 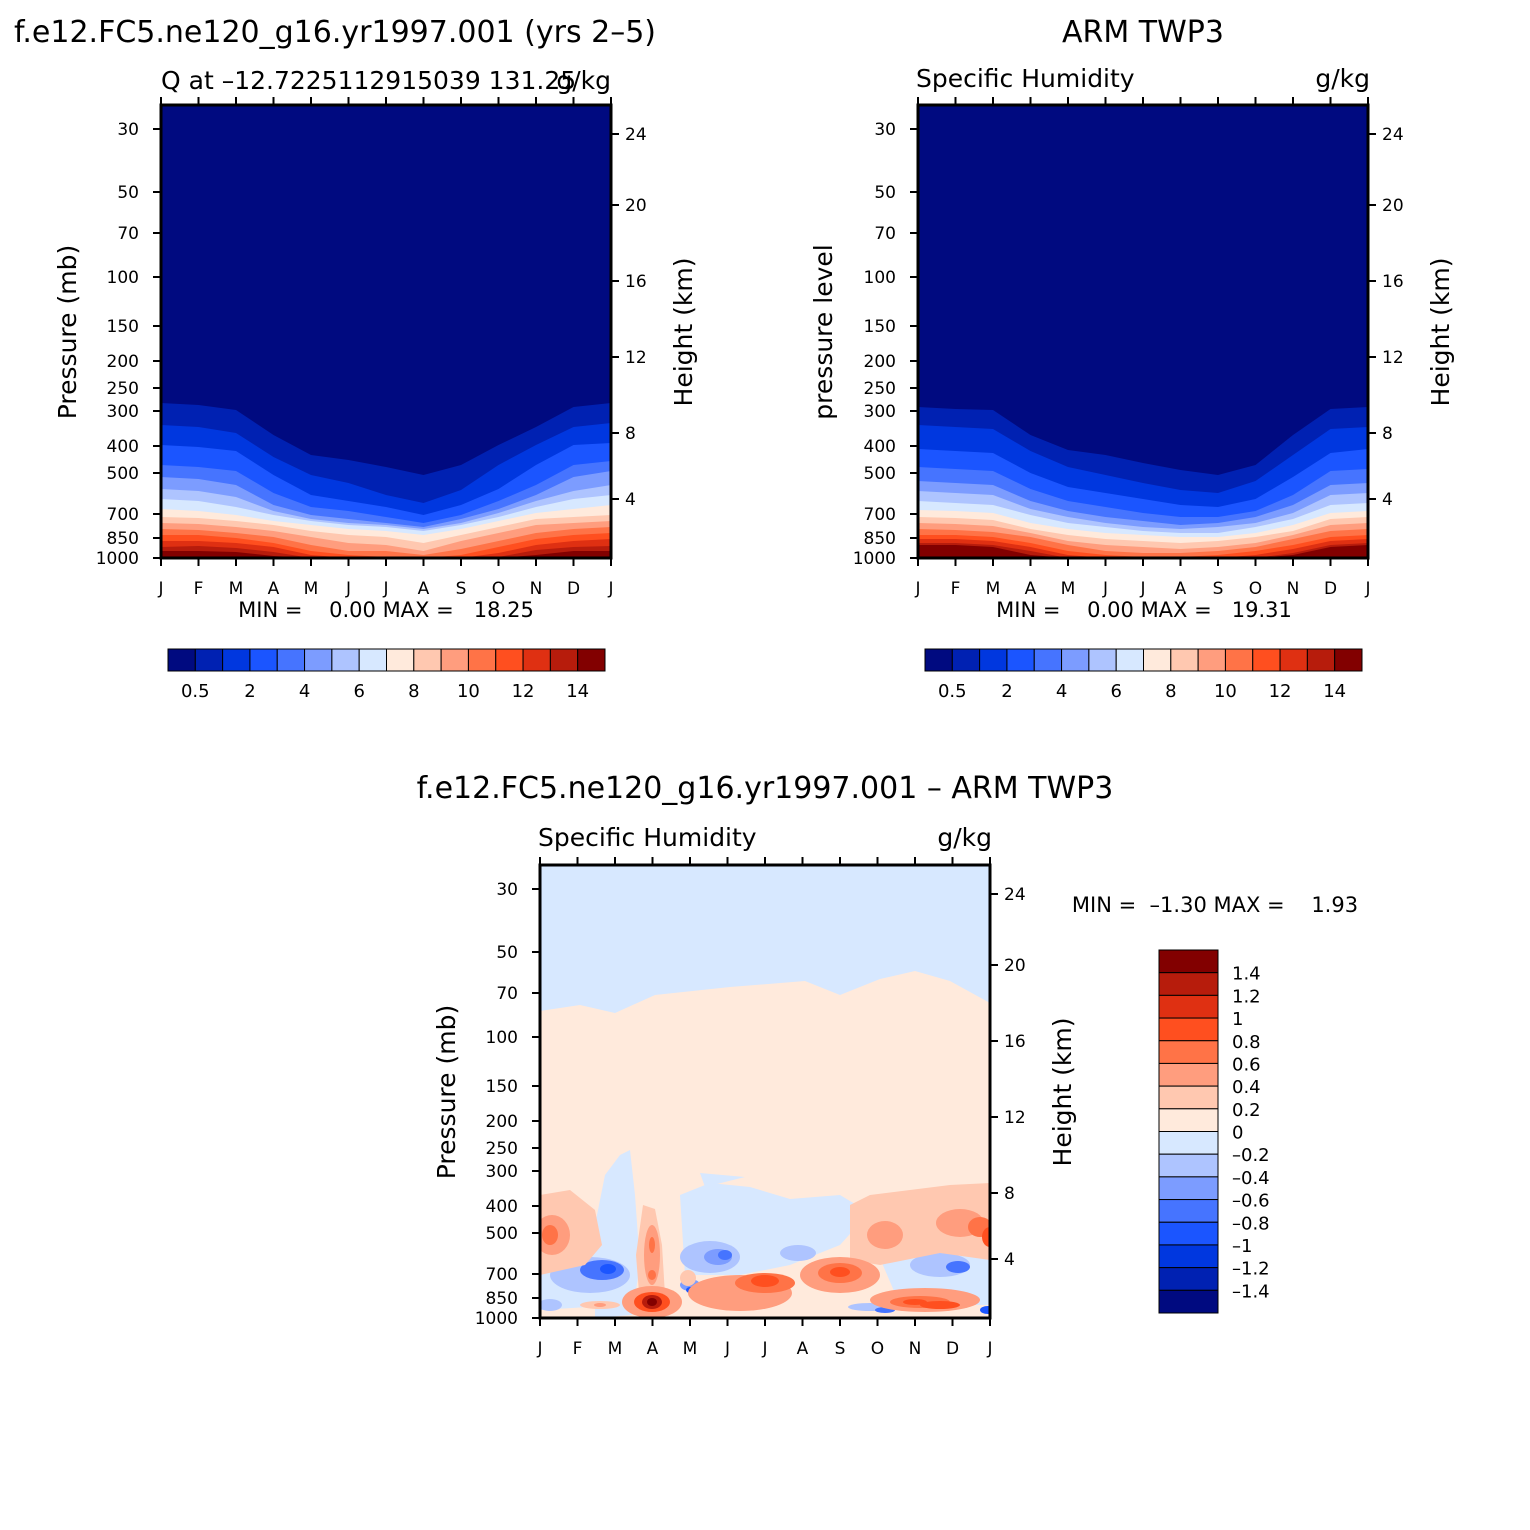 I want to click on p-tick-label: 300, so click(x=123, y=412).